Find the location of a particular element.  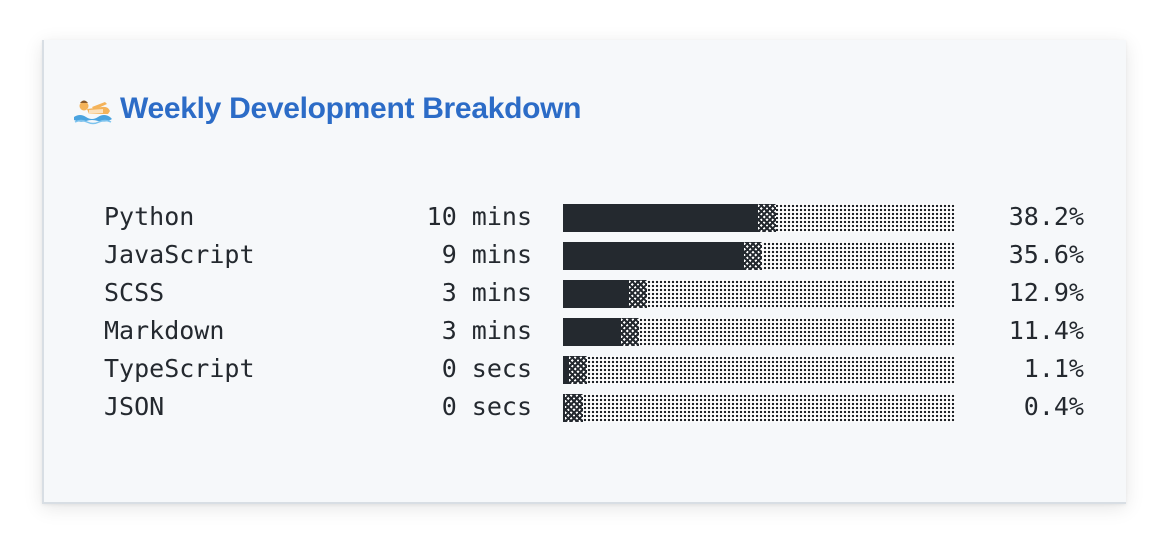

language-name: SCSS is located at coordinates (134, 292).